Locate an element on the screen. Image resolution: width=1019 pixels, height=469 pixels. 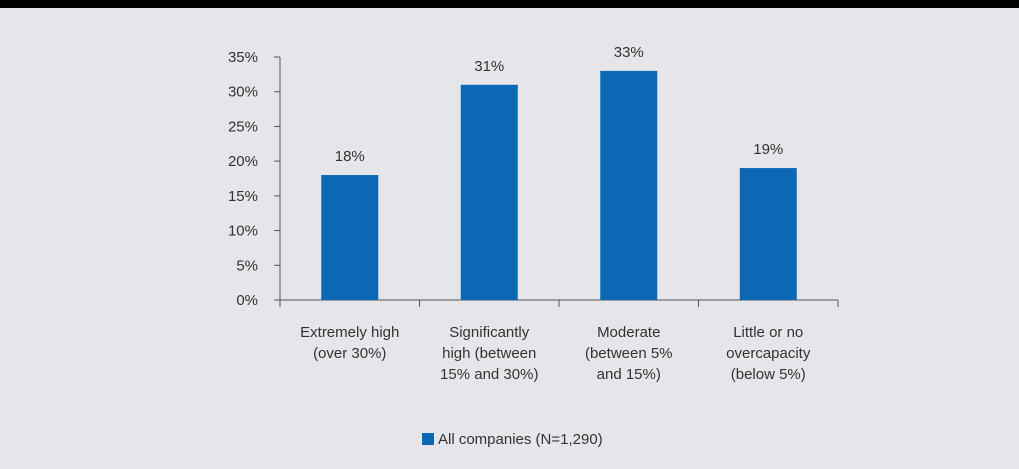
y-tick-label: 35% is located at coordinates (243, 57).